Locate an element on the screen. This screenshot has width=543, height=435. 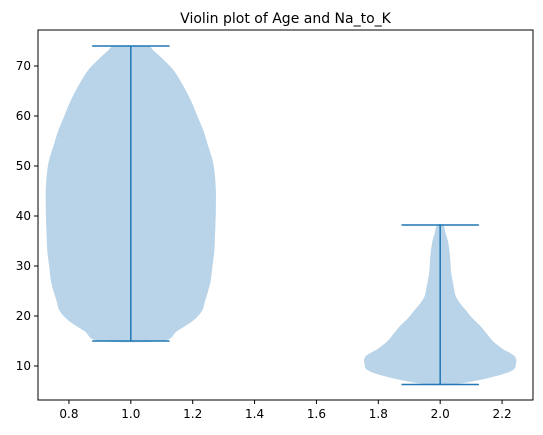
x-tick-label: 1.4 is located at coordinates (254, 414).